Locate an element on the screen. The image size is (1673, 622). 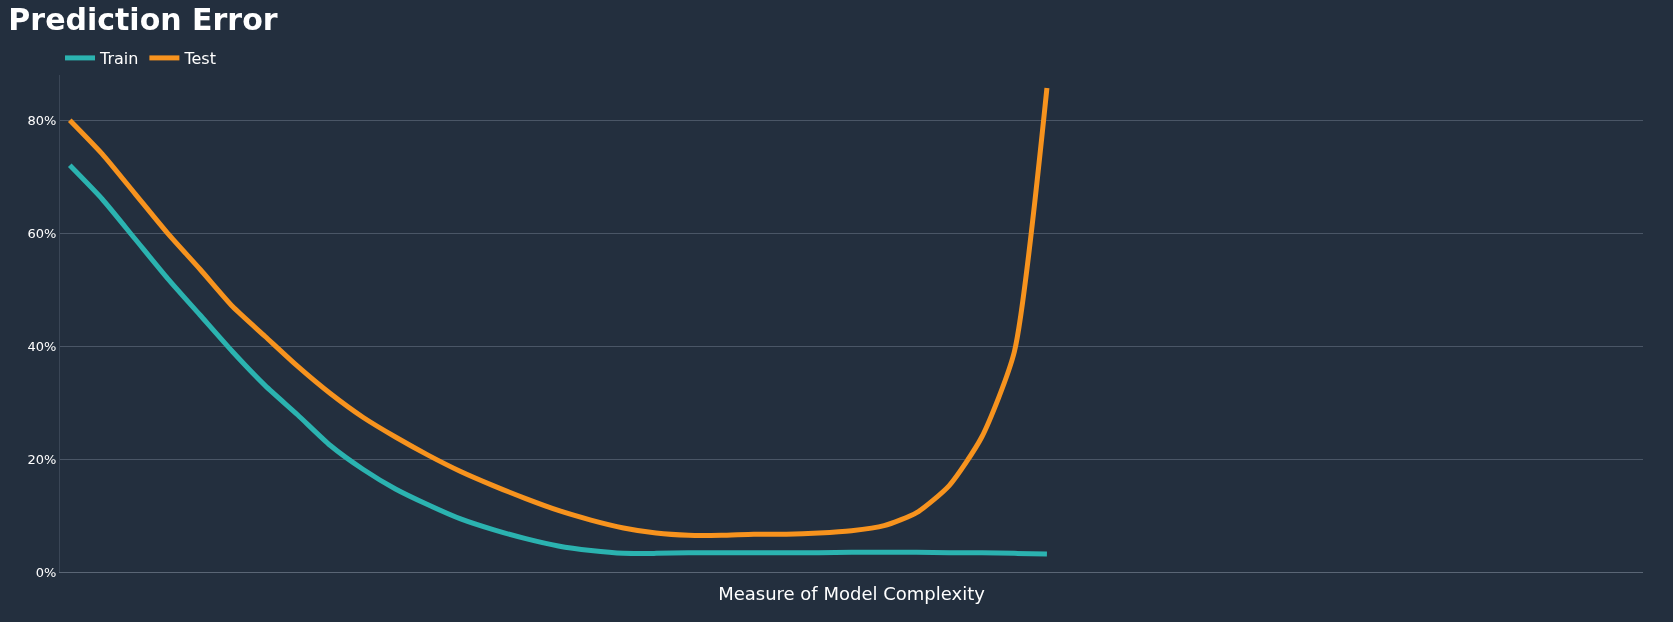
y-tick-label: 80% is located at coordinates (42, 120).